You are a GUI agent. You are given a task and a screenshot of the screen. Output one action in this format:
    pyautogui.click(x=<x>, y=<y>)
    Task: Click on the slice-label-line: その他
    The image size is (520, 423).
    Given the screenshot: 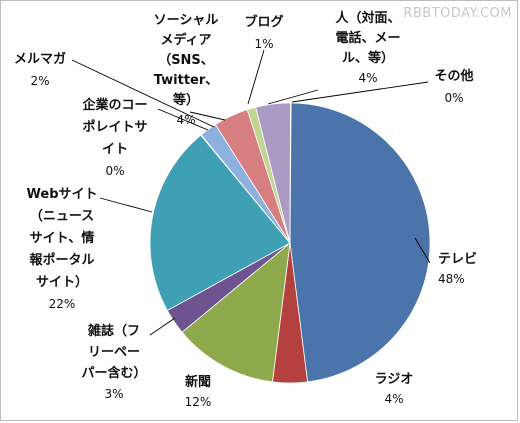 What is the action you would take?
    pyautogui.click(x=453, y=76)
    